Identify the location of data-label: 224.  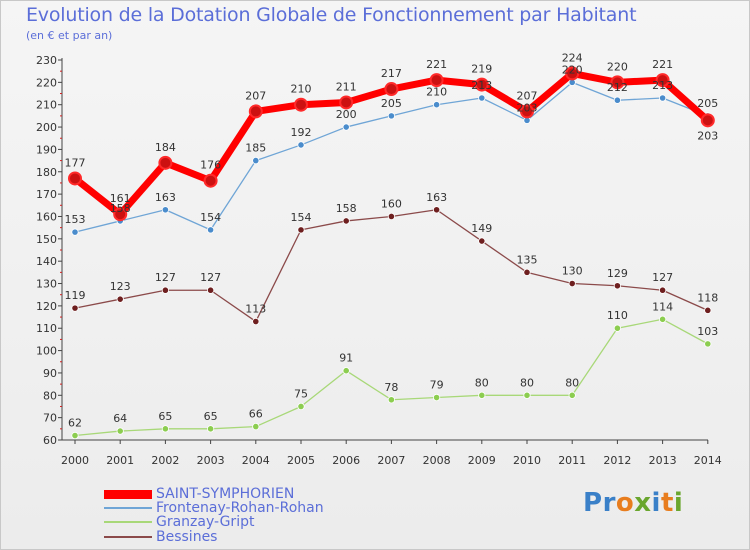
(572, 57).